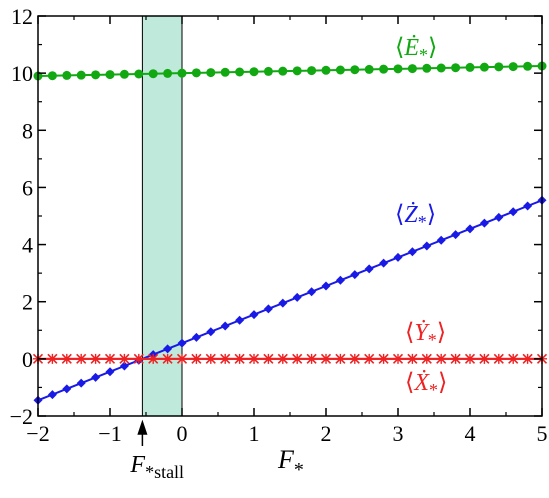 This screenshot has height=498, width=549. Describe the element at coordinates (432, 340) in the screenshot. I see `series-label-ydot-sub: *` at that location.